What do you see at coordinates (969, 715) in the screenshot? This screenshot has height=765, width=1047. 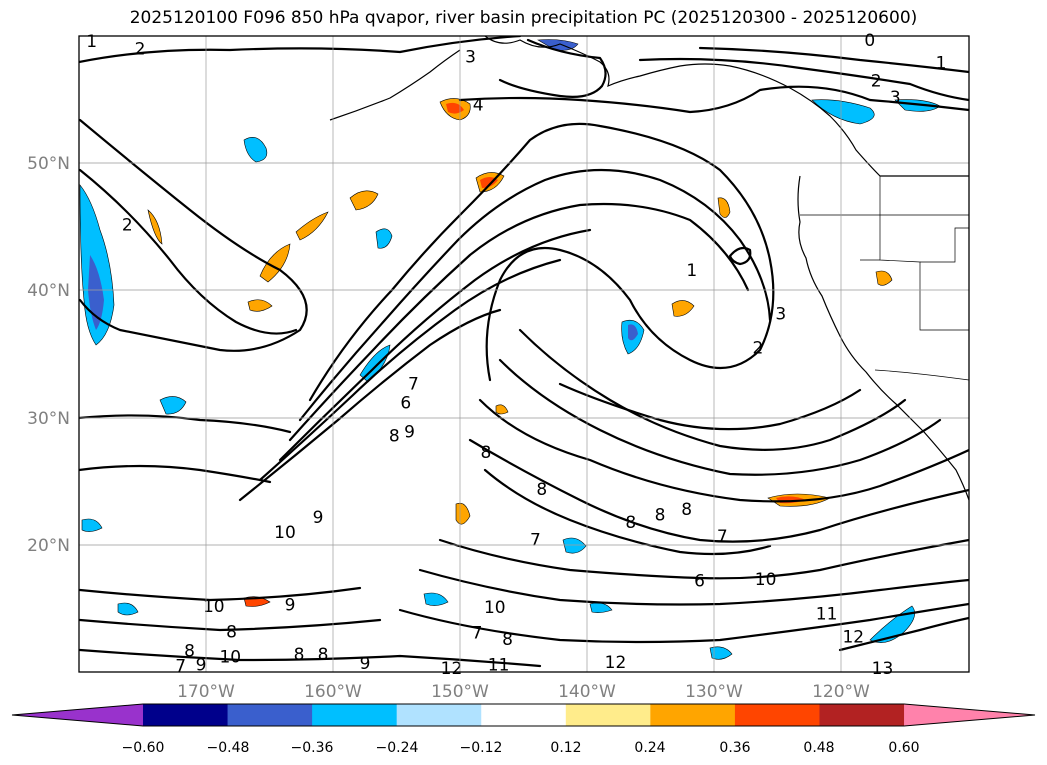 I see `colorbar-extend-high` at bounding box center [969, 715].